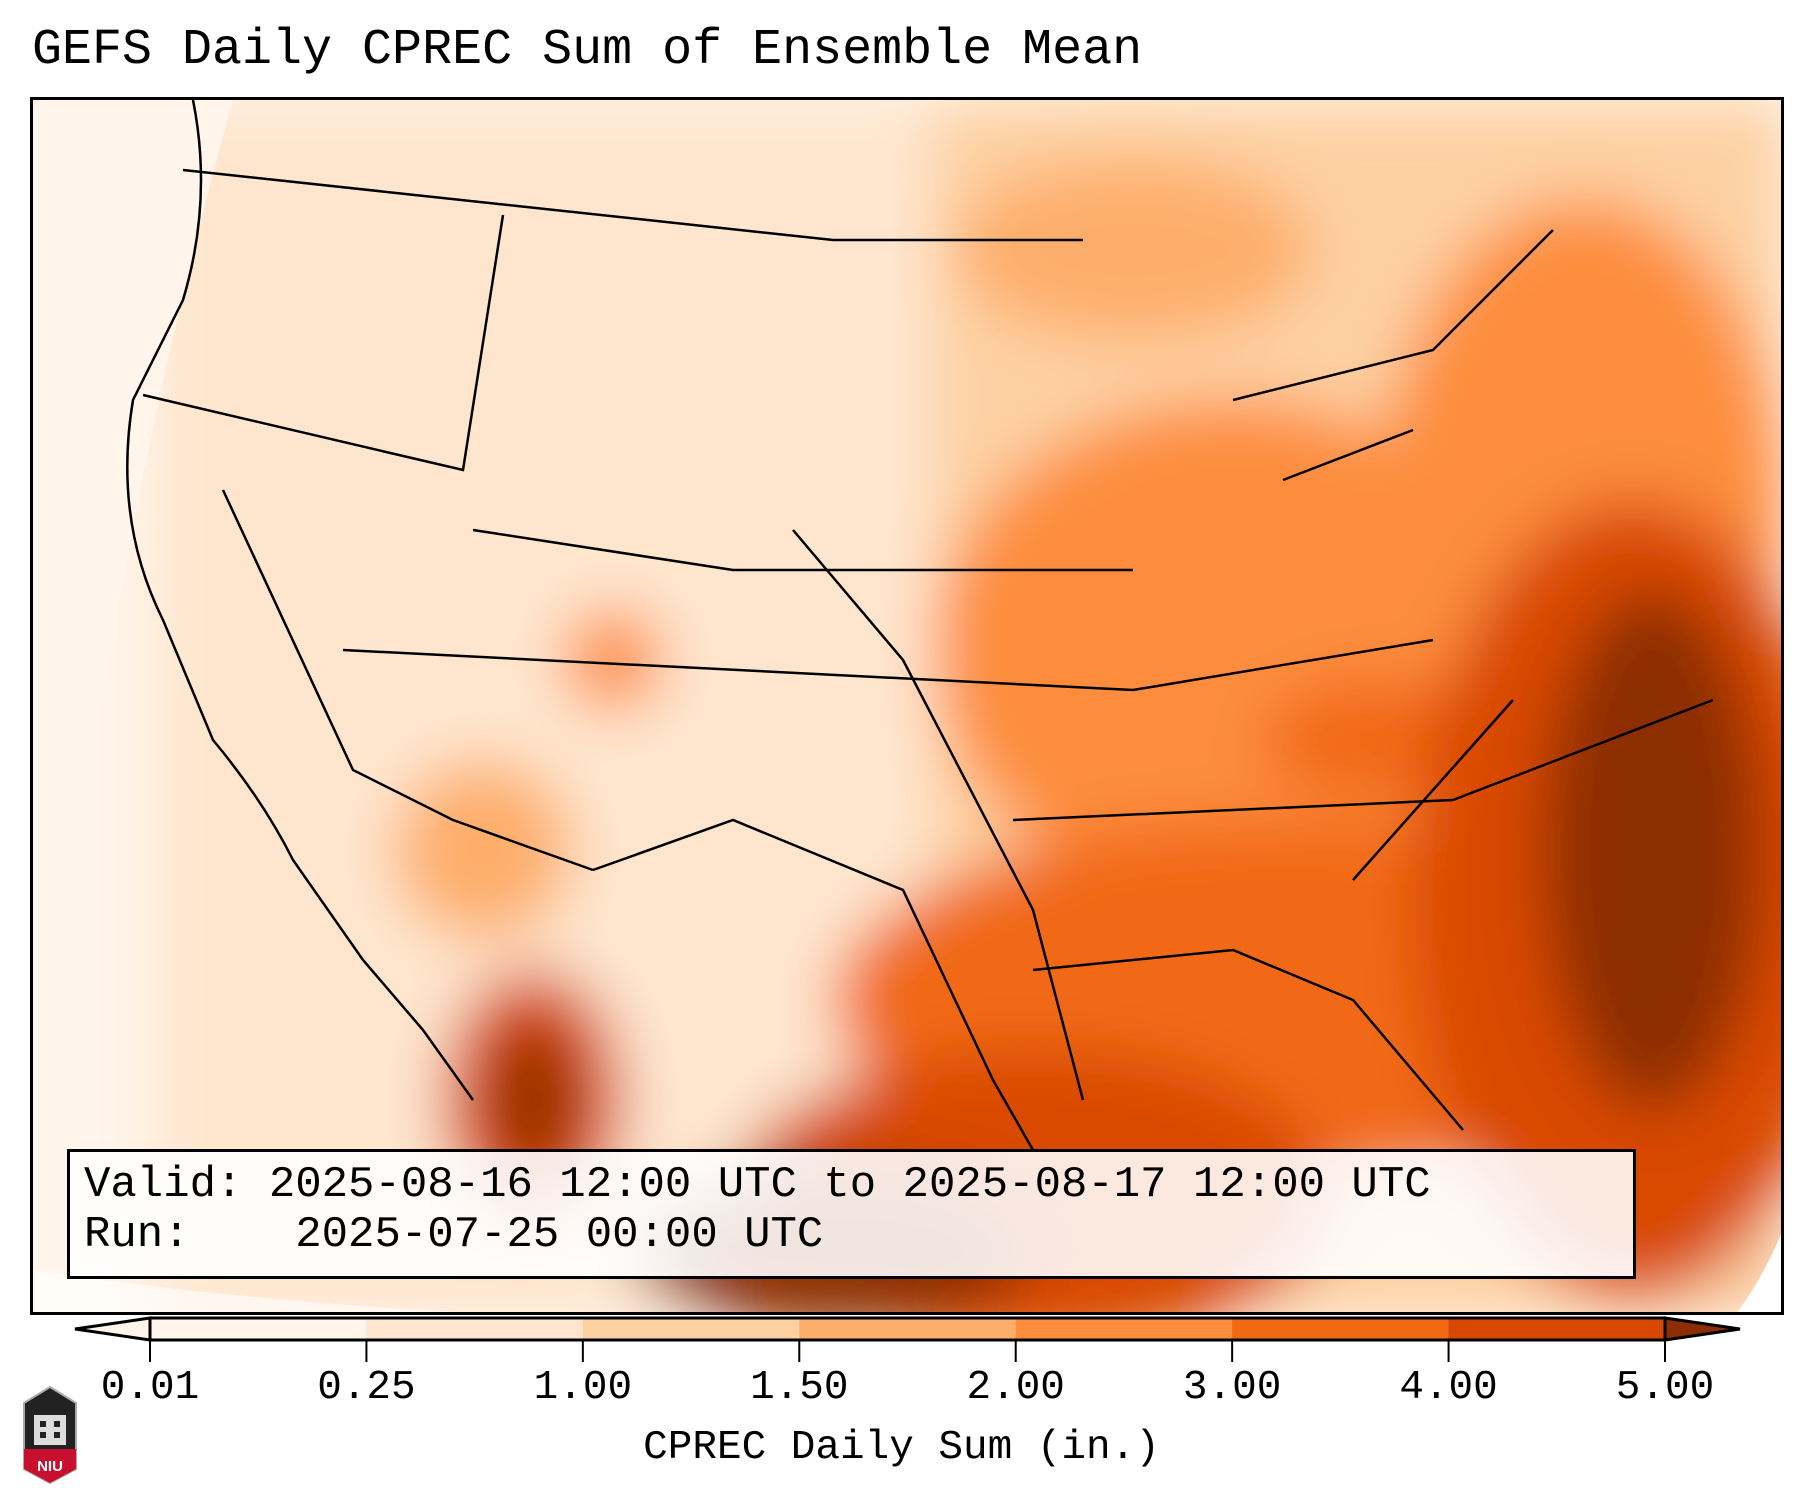  What do you see at coordinates (366, 1388) in the screenshot?
I see `colorbar-tick-label: 0.25` at bounding box center [366, 1388].